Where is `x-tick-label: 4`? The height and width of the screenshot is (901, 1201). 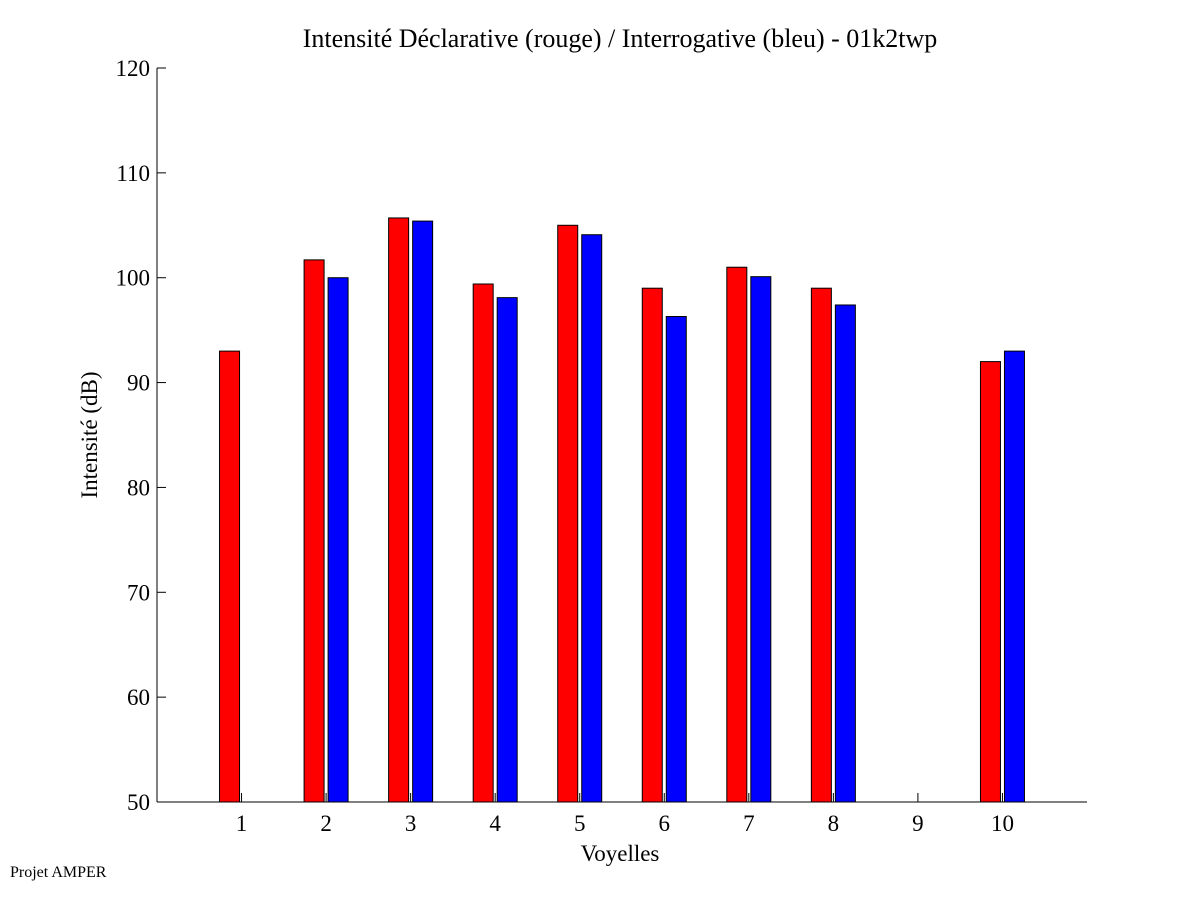 x-tick-label: 4 is located at coordinates (495, 823).